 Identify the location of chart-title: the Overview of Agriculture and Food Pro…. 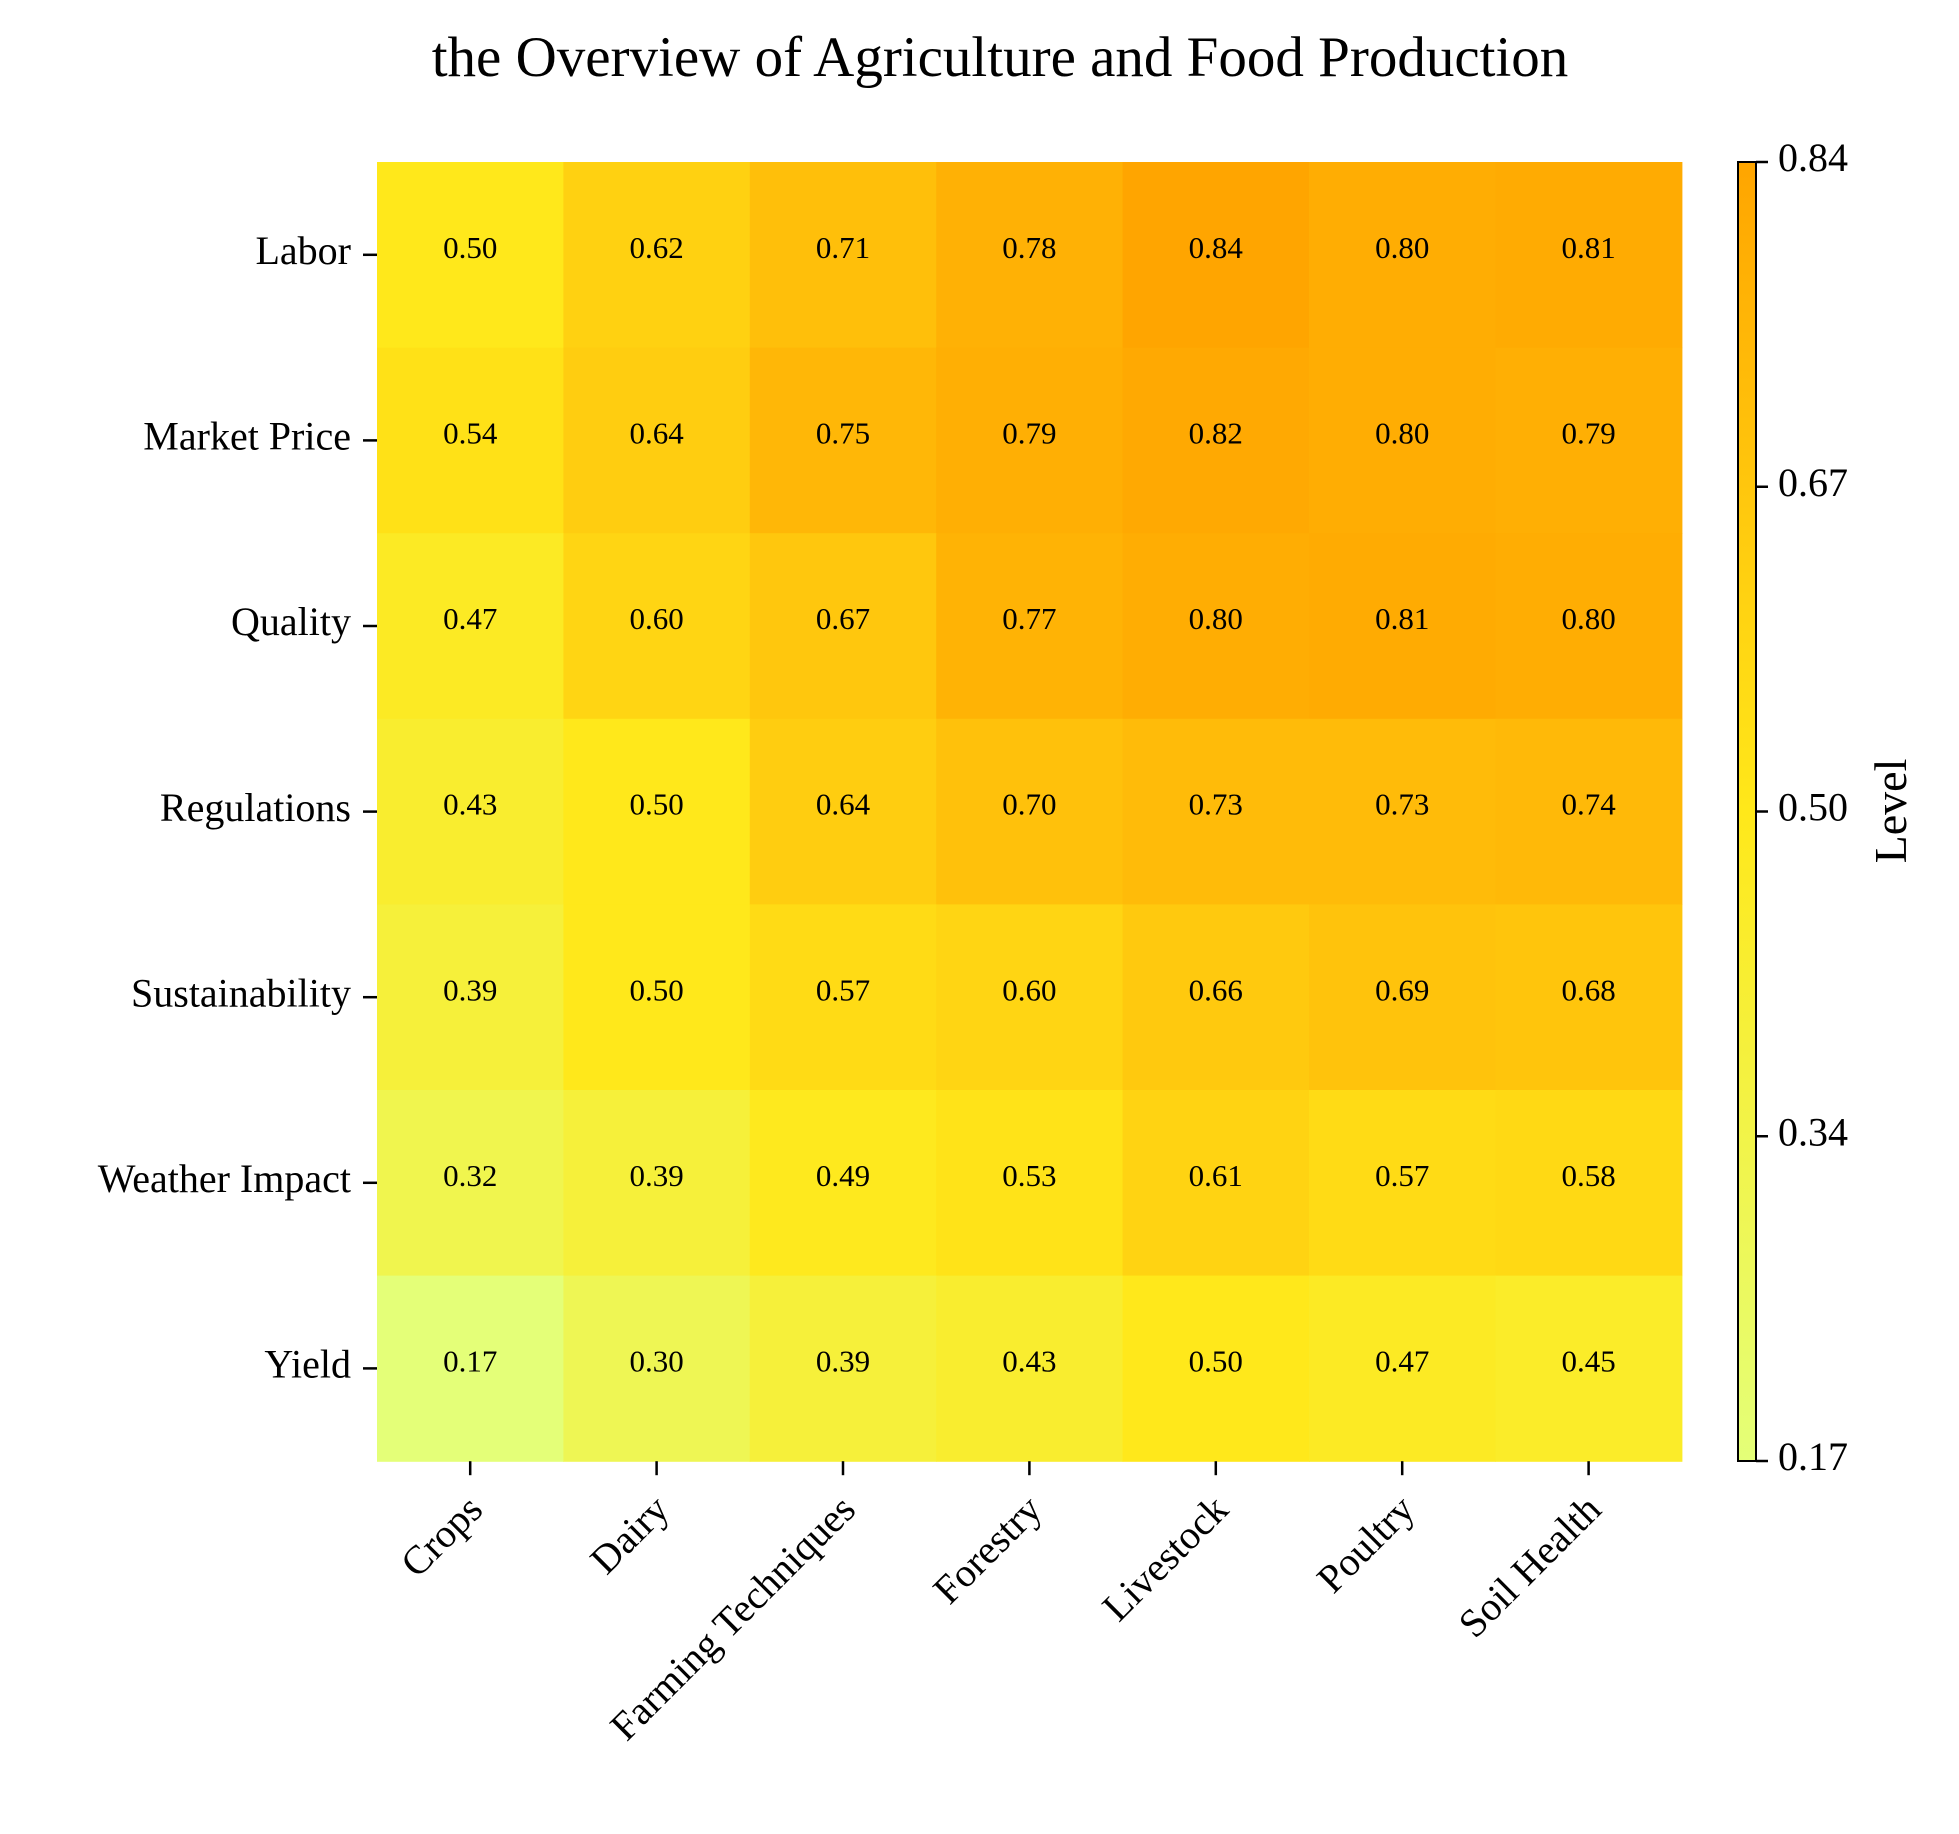
(1000, 57).